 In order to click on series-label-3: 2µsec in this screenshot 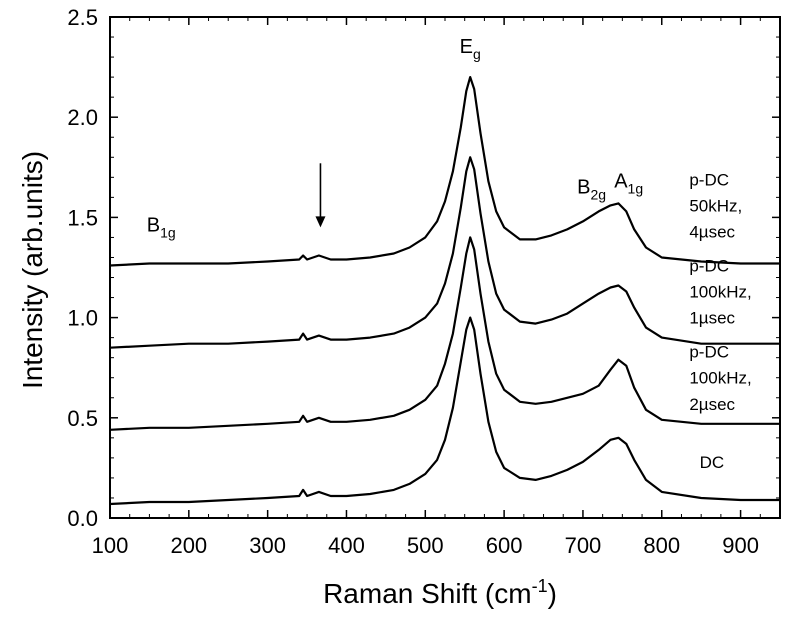, I will do `click(712, 404)`.